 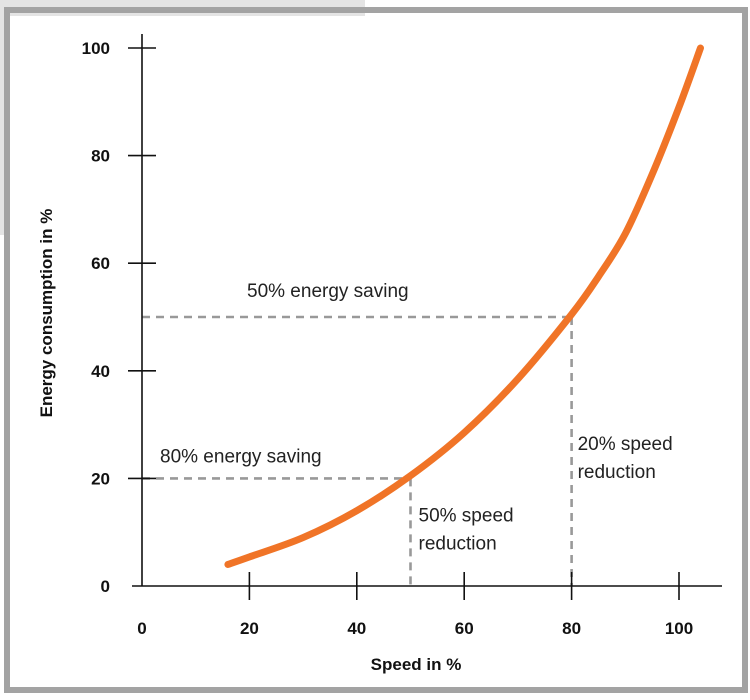 I want to click on ann-50-speed-line-2: reduction, so click(x=458, y=543).